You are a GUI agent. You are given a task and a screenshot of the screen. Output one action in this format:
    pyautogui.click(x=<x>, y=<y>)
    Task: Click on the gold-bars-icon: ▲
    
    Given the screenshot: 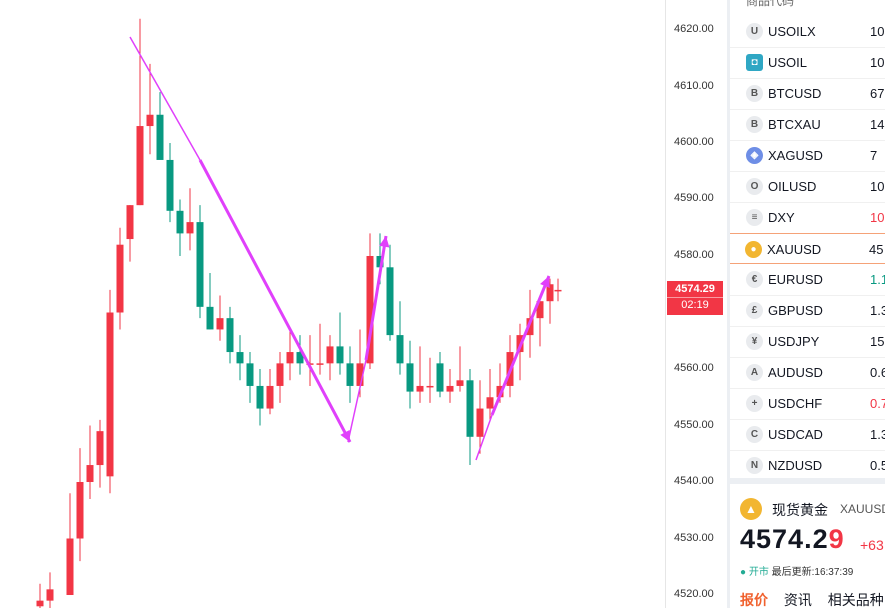 What is the action you would take?
    pyautogui.click(x=751, y=509)
    